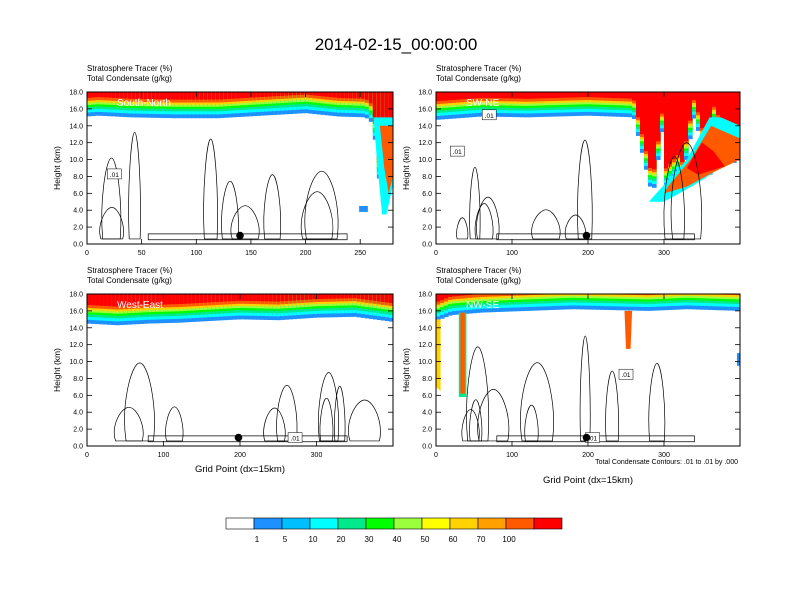 The width and height of the screenshot is (792, 612). I want to click on tracer-intrusion, so click(438, 355).